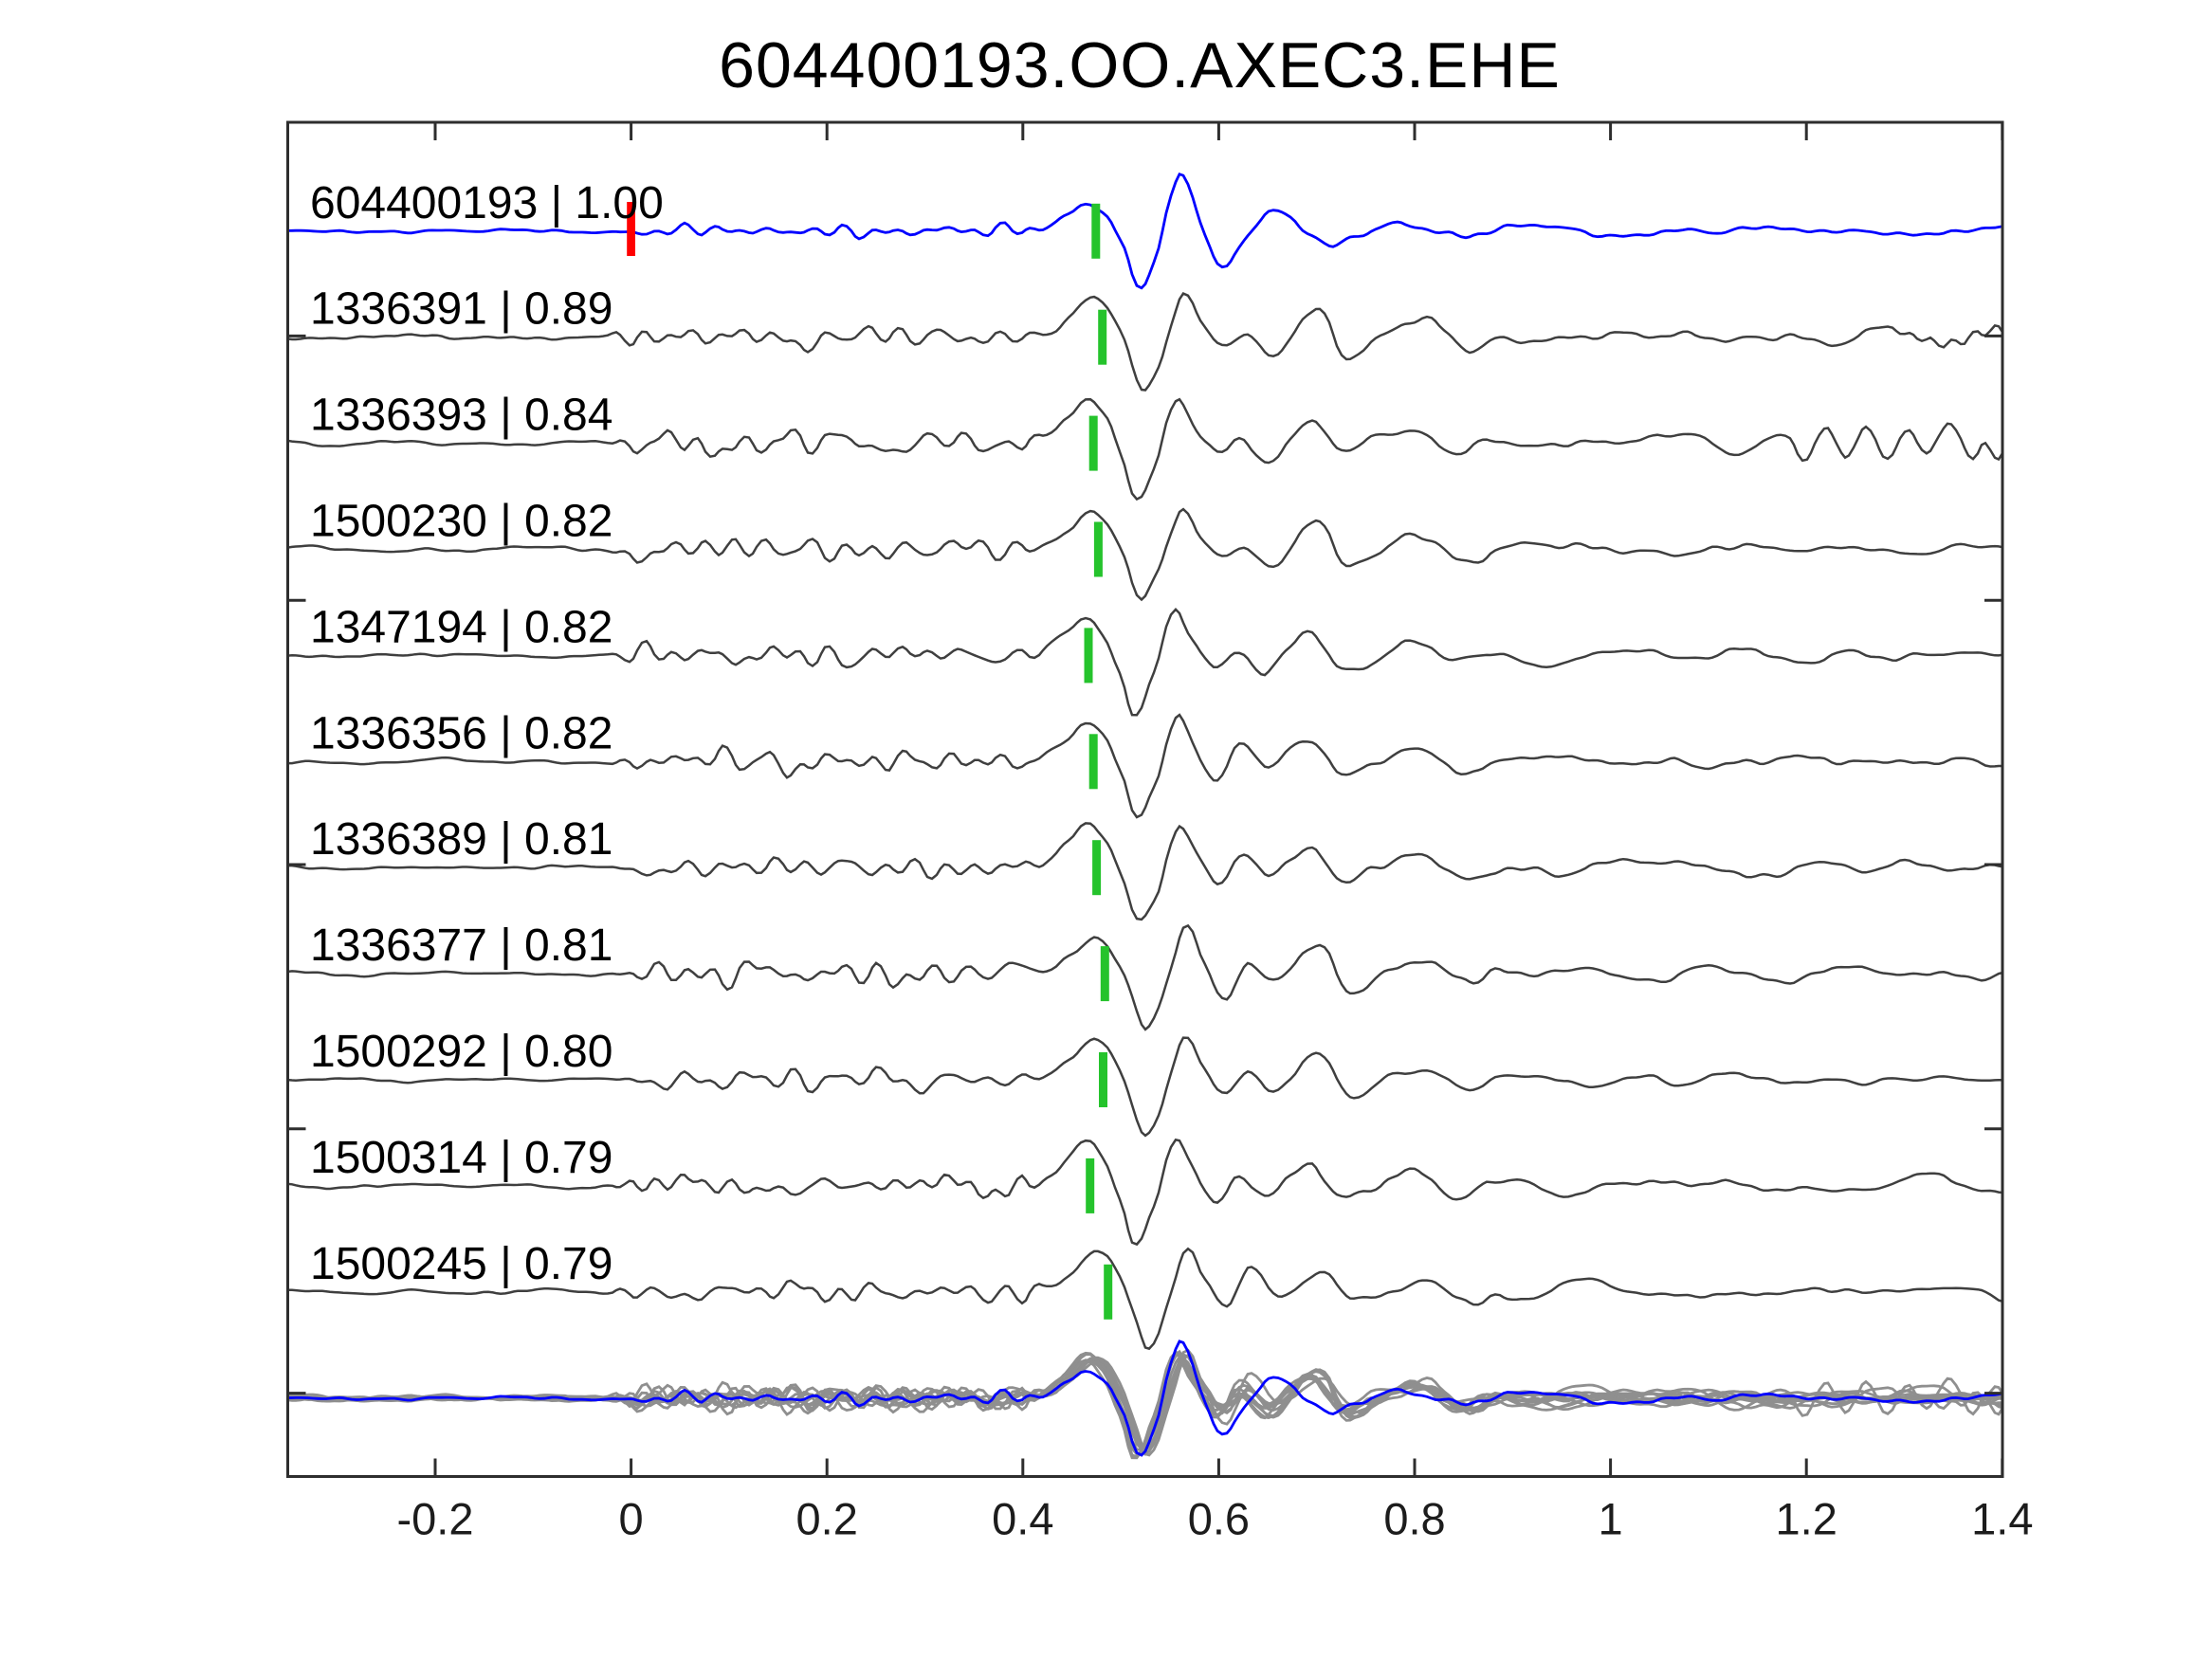 The image size is (2212, 1659). Describe the element at coordinates (461, 733) in the screenshot. I see `svg-text: 1336356 | 0.82` at that location.